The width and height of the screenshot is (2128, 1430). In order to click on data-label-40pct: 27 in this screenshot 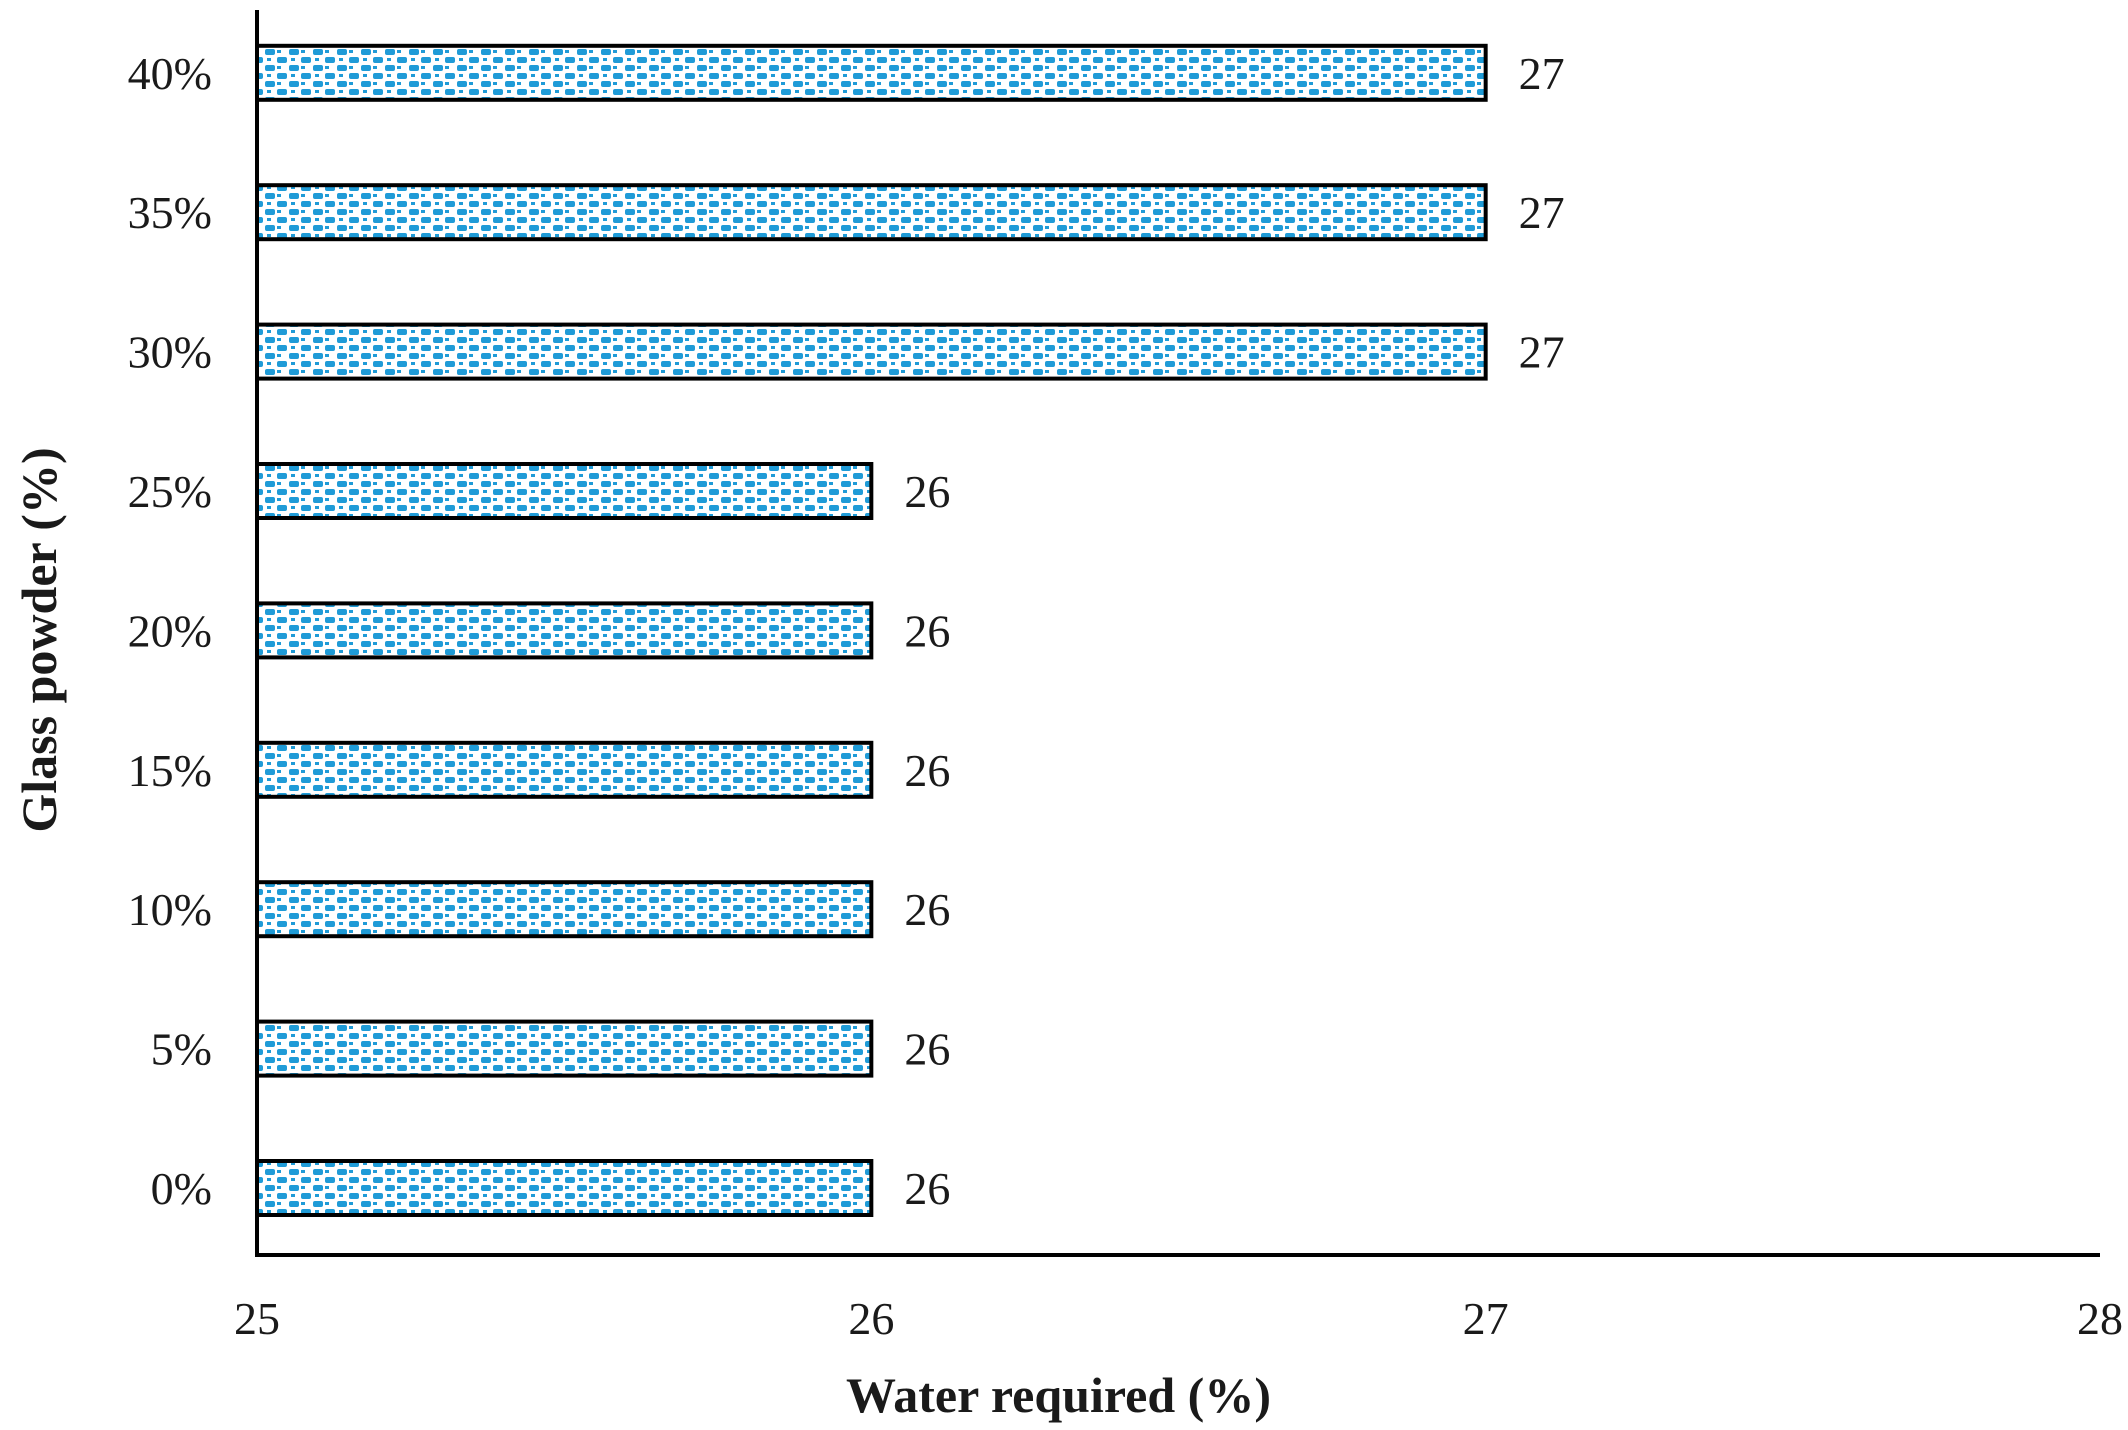, I will do `click(1542, 73)`.